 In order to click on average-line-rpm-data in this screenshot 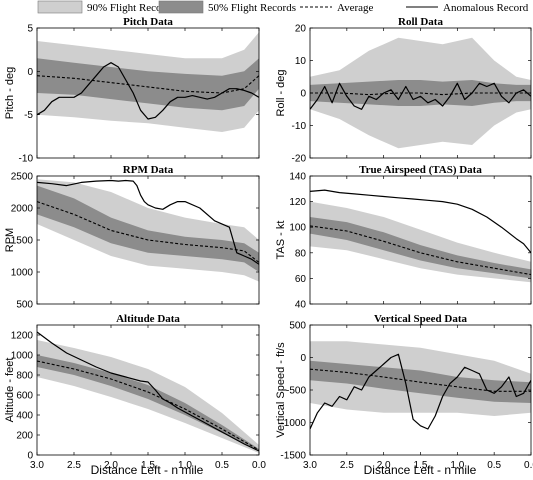, I will do `click(148, 232)`.